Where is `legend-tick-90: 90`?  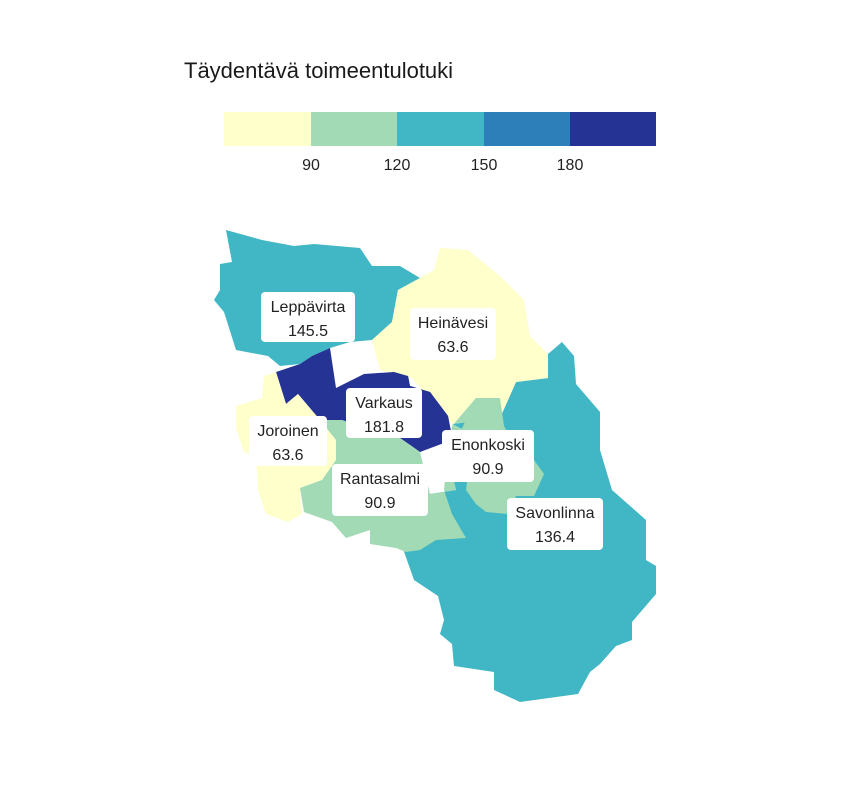
legend-tick-90: 90 is located at coordinates (311, 165).